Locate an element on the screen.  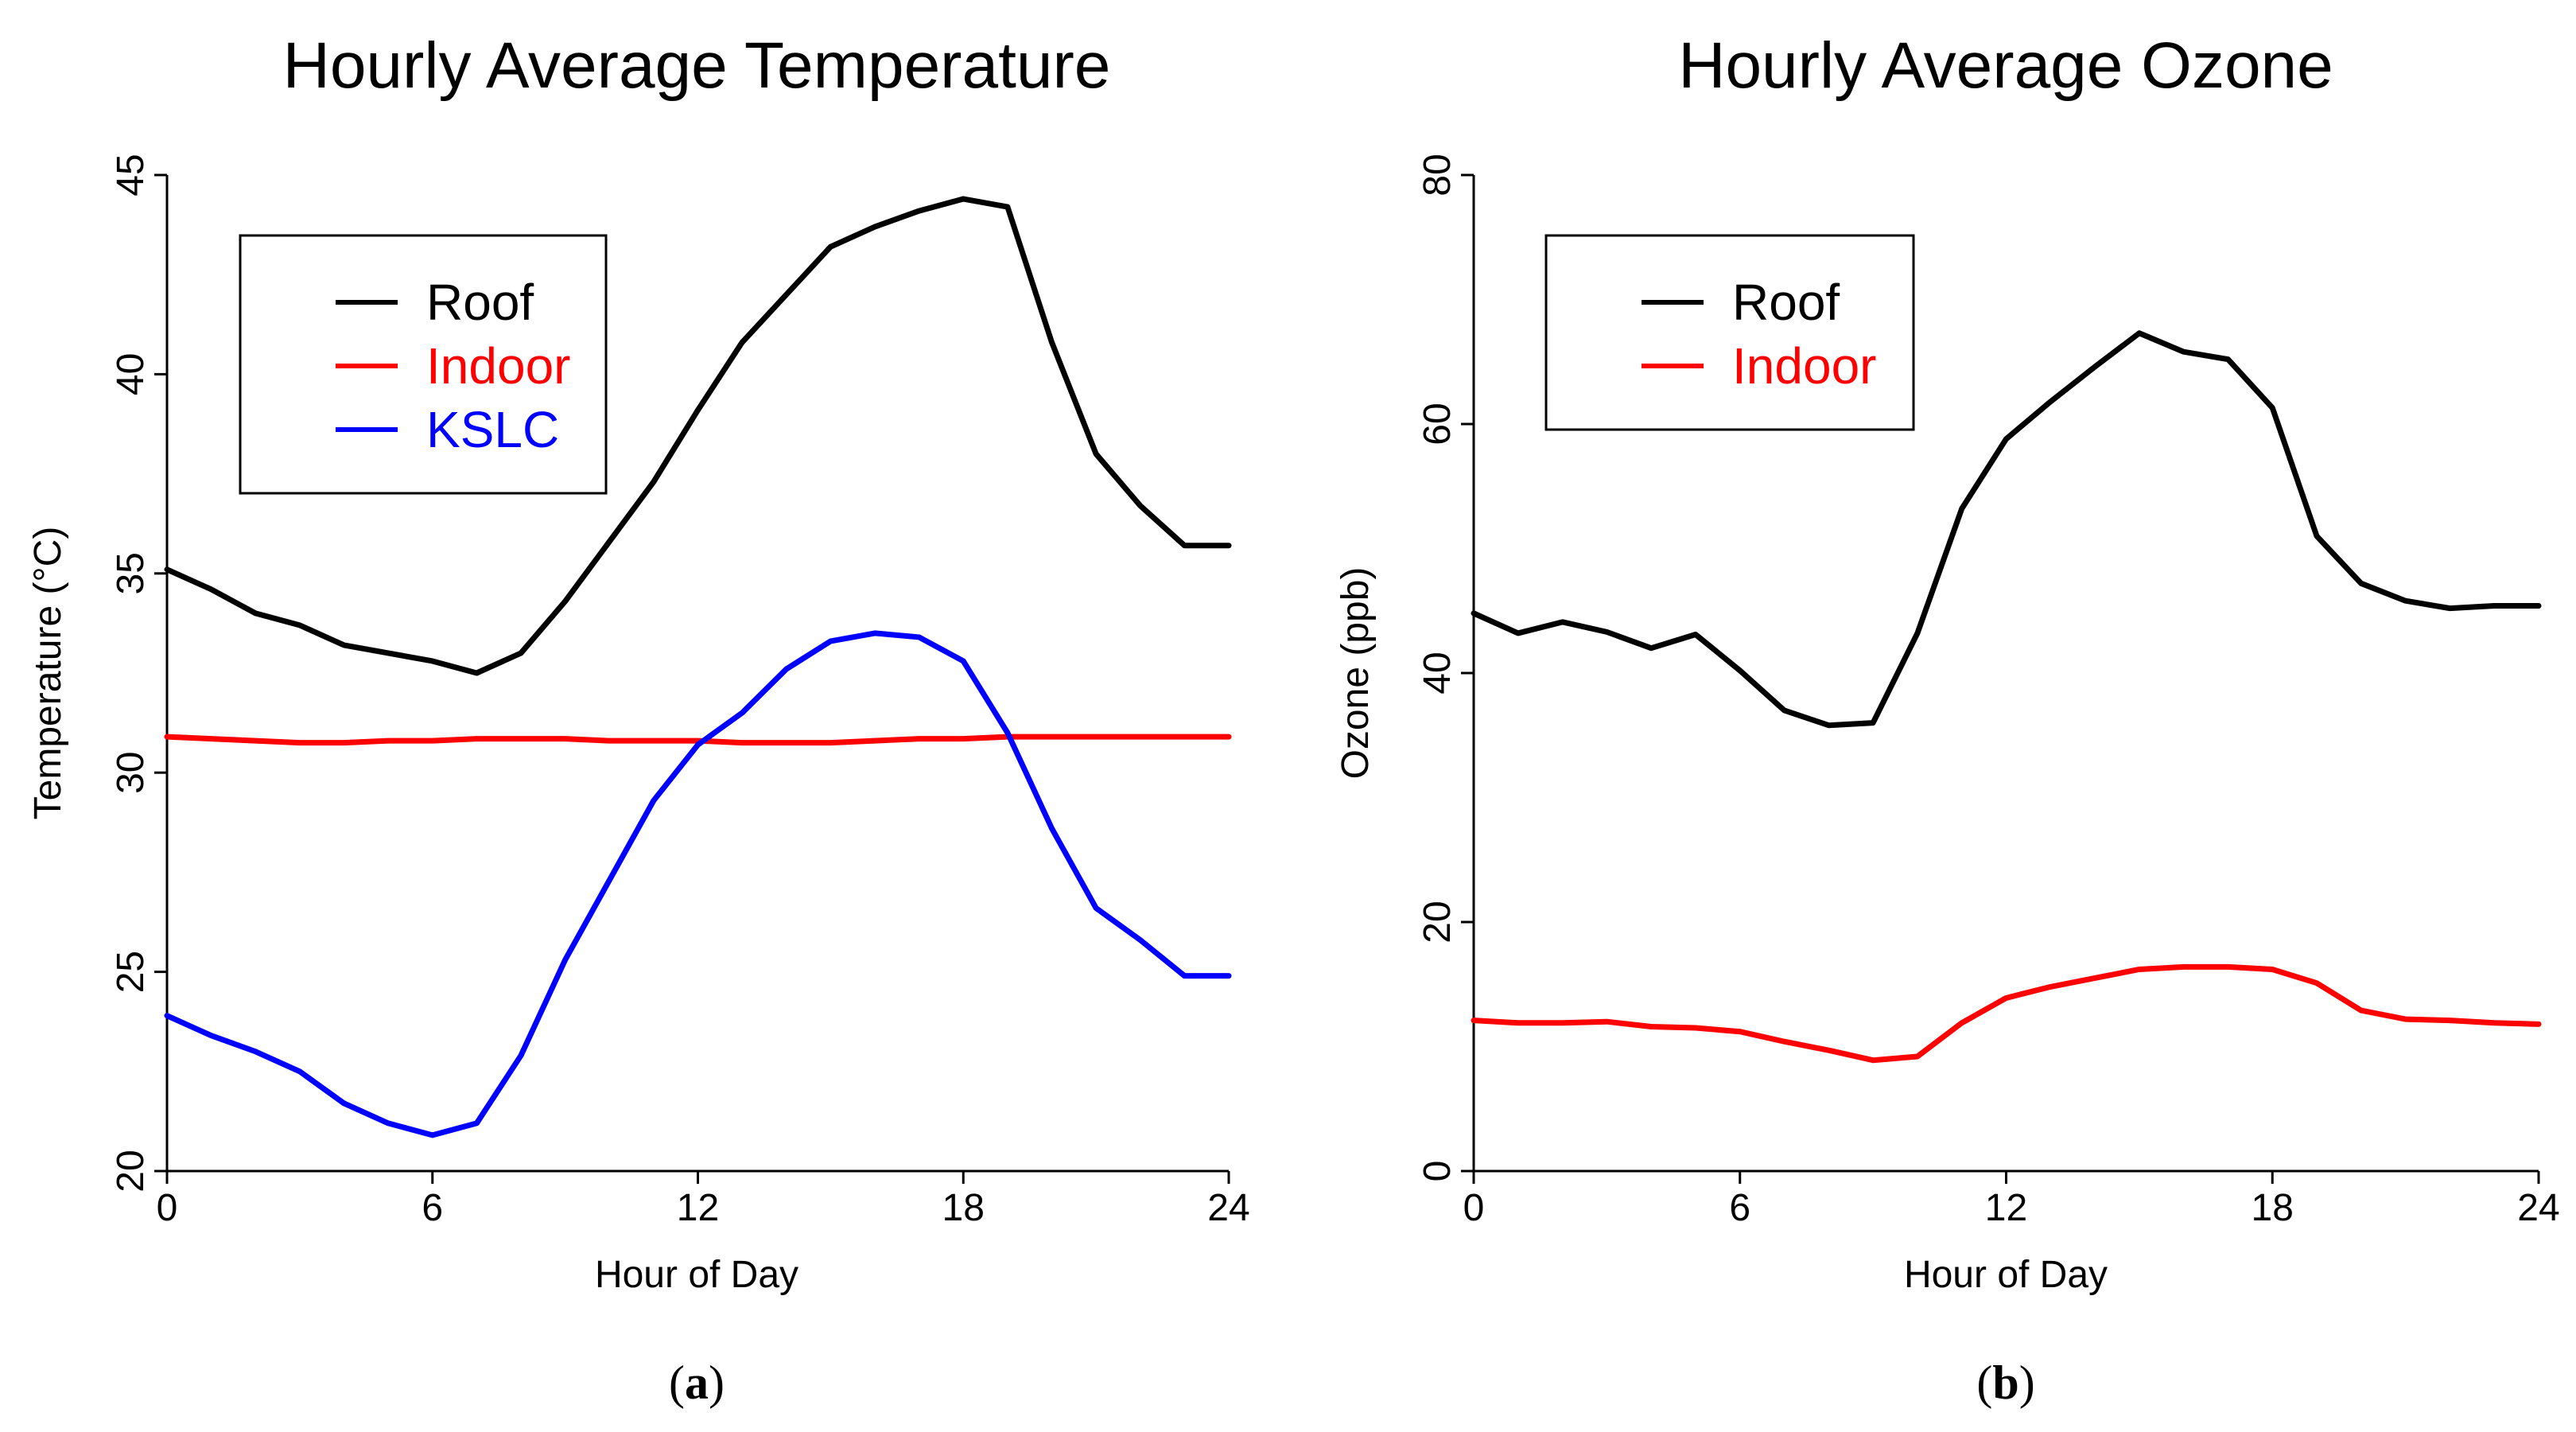
y-tick-label: 0 is located at coordinates (1437, 1171).